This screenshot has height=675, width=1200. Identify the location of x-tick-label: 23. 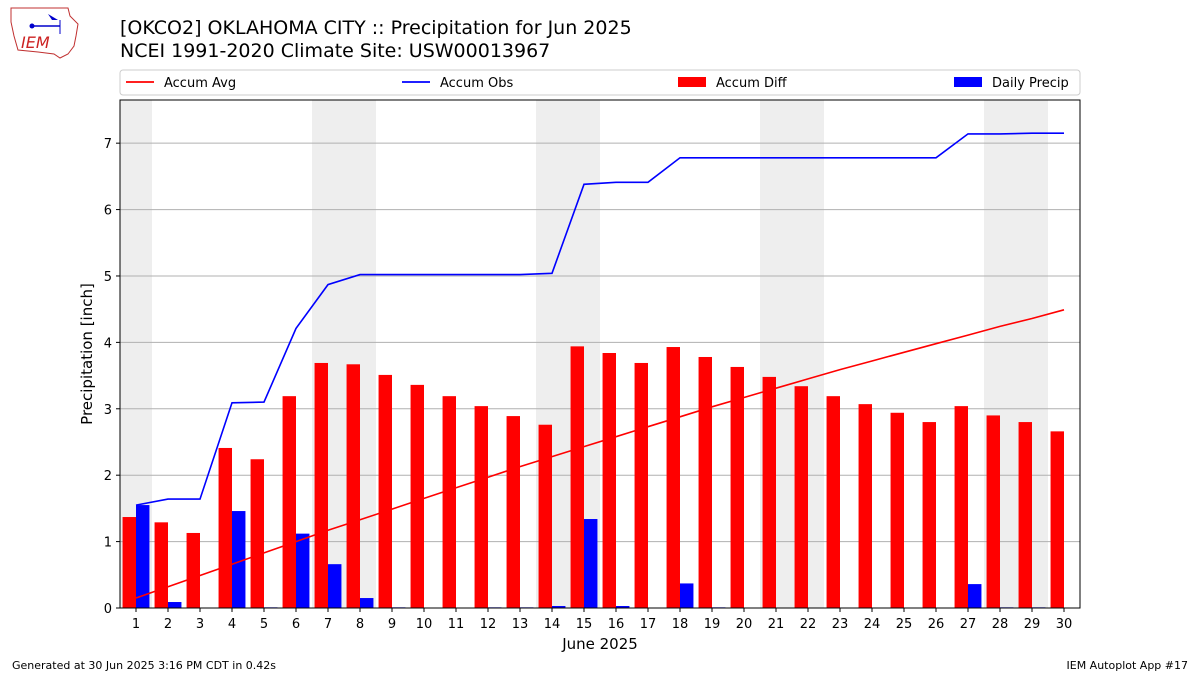
(840, 624).